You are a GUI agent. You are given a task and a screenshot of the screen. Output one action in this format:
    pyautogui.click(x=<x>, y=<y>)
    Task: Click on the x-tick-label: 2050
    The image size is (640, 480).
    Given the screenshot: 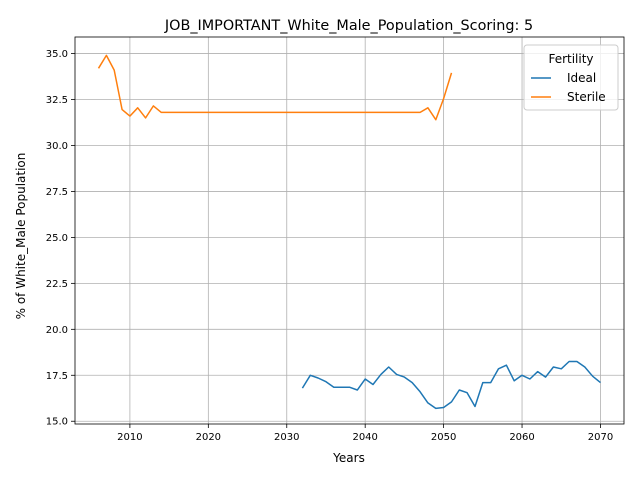 What is the action you would take?
    pyautogui.click(x=443, y=437)
    